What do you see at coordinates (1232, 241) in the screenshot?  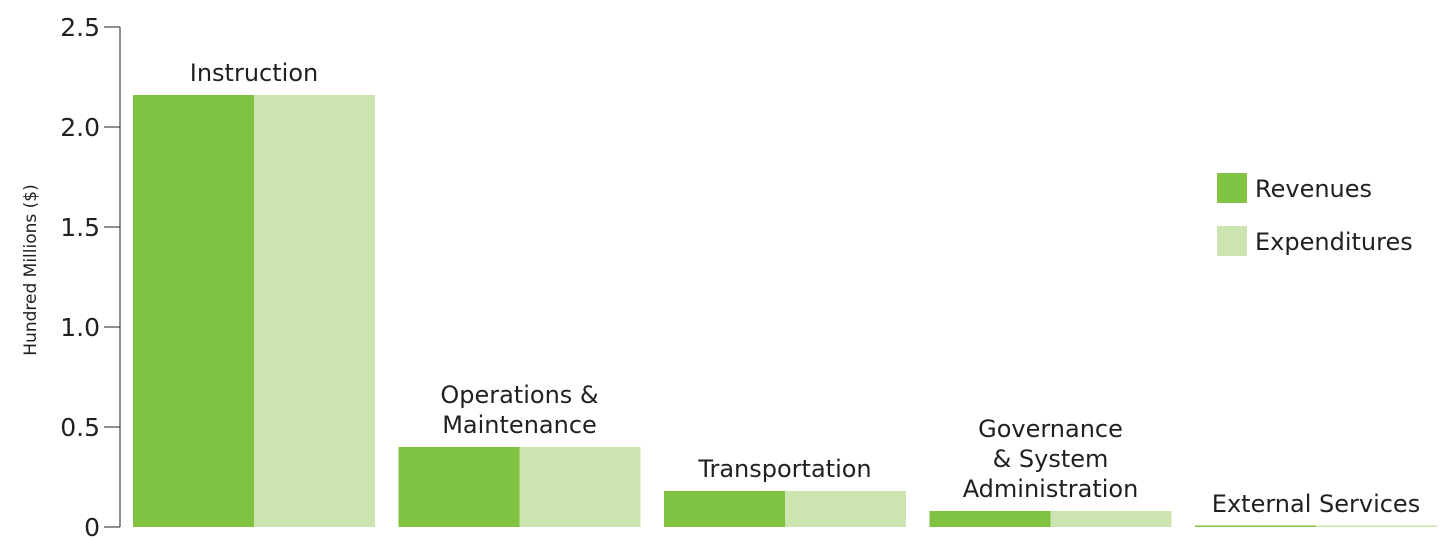 I see `legend-swatch-expenditures` at bounding box center [1232, 241].